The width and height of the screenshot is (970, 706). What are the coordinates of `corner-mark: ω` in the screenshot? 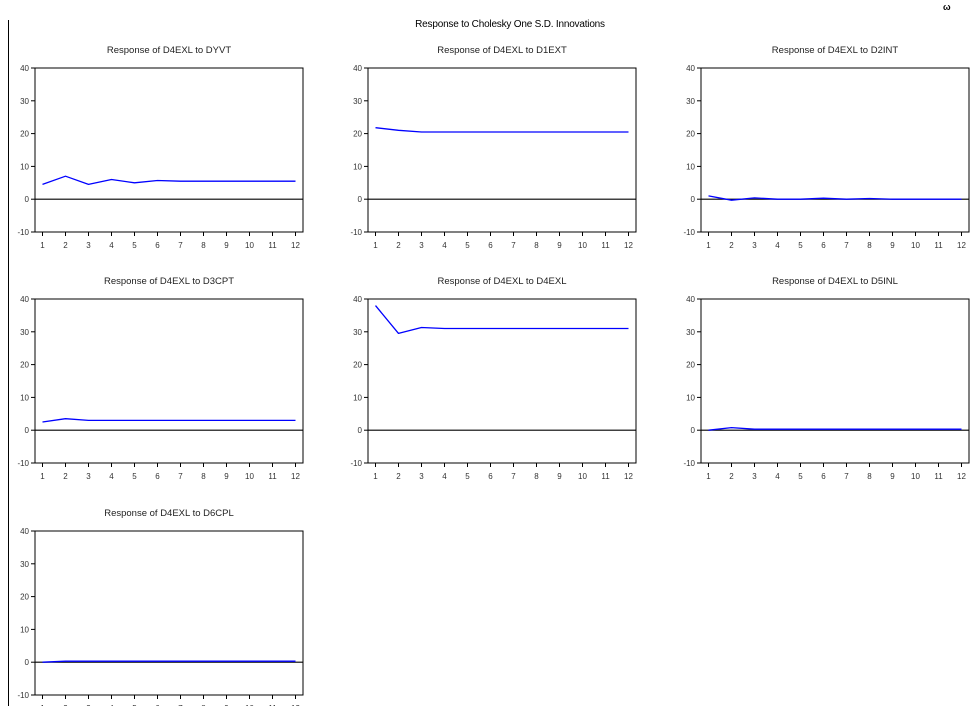 It's located at (947, 7).